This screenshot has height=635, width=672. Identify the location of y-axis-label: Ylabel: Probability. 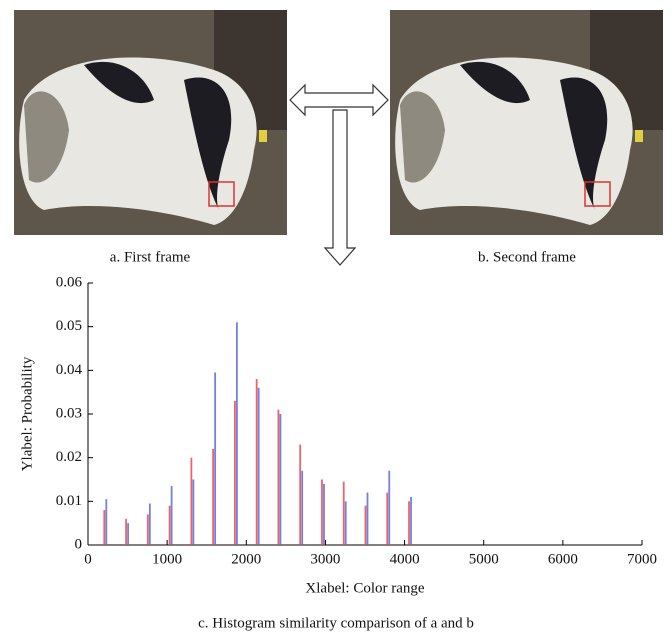
(27, 413).